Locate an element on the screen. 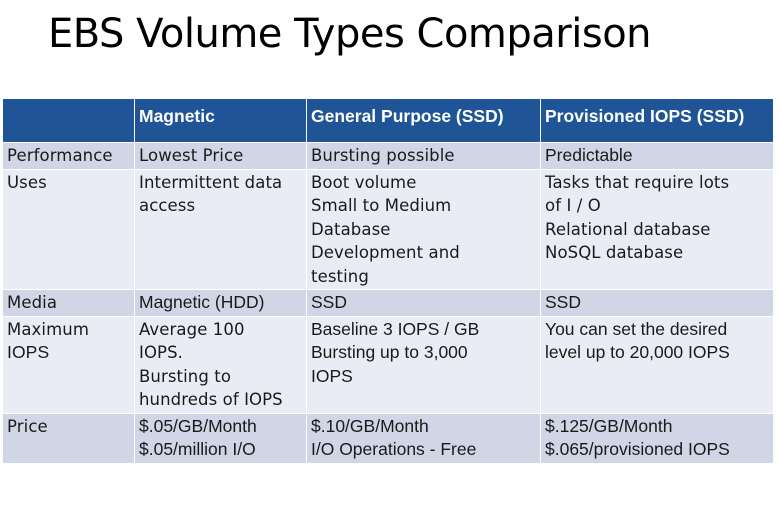  cell-line: Average 100 is located at coordinates (192, 329).